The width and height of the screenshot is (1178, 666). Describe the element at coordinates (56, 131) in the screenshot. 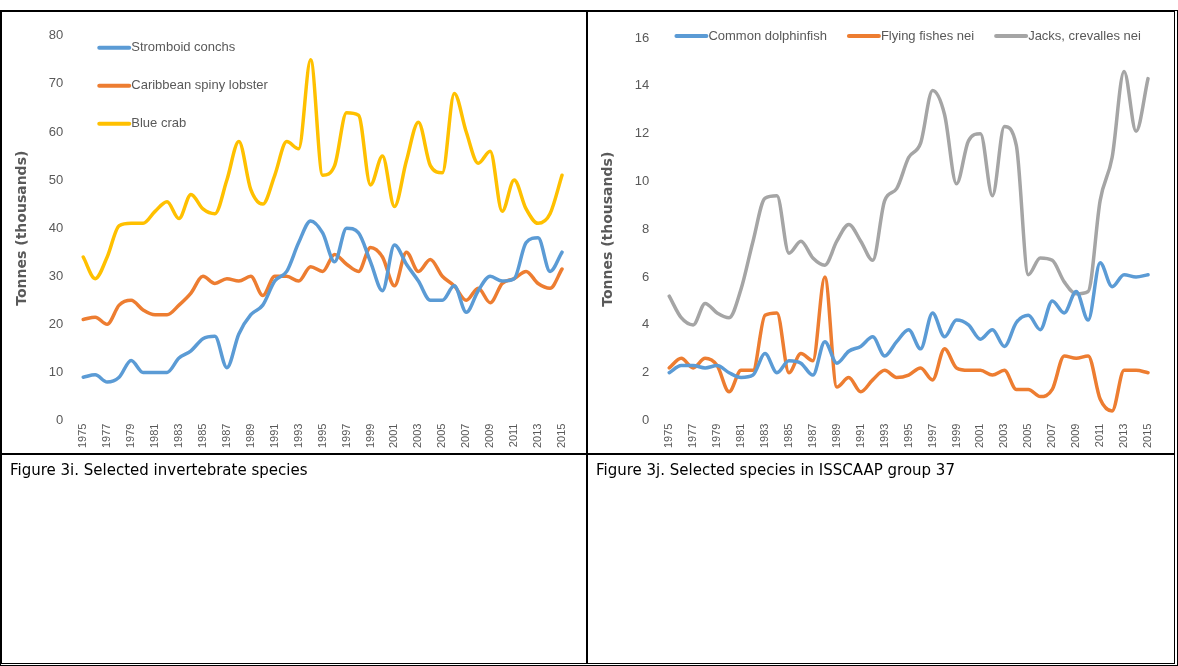

I see `y-tick-label: 60` at that location.